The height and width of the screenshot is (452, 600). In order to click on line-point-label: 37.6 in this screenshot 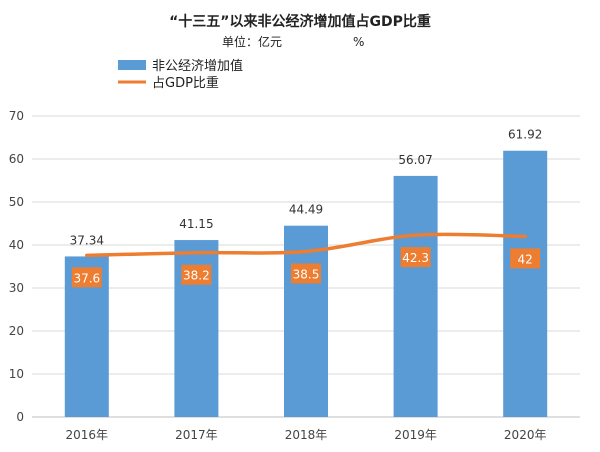, I will do `click(86, 278)`.